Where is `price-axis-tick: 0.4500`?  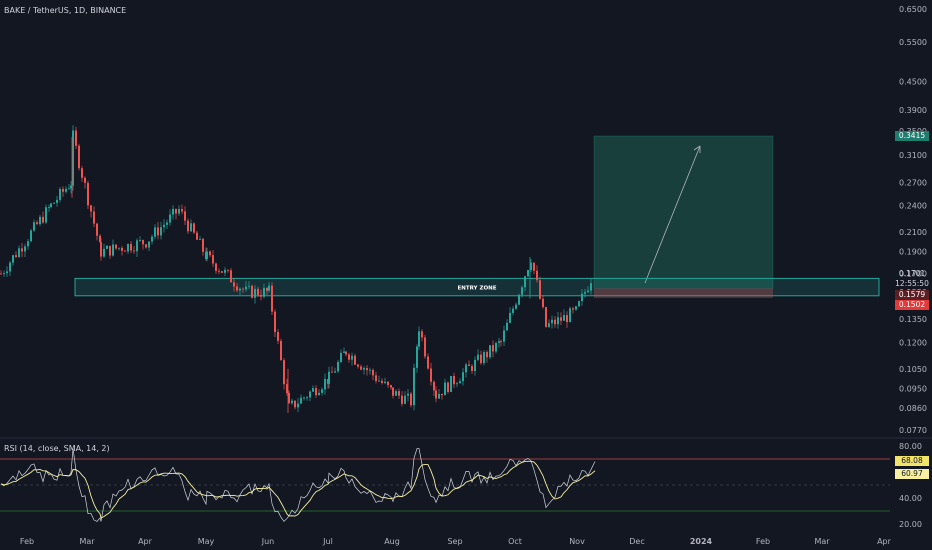
price-axis-tick: 0.4500 is located at coordinates (913, 82).